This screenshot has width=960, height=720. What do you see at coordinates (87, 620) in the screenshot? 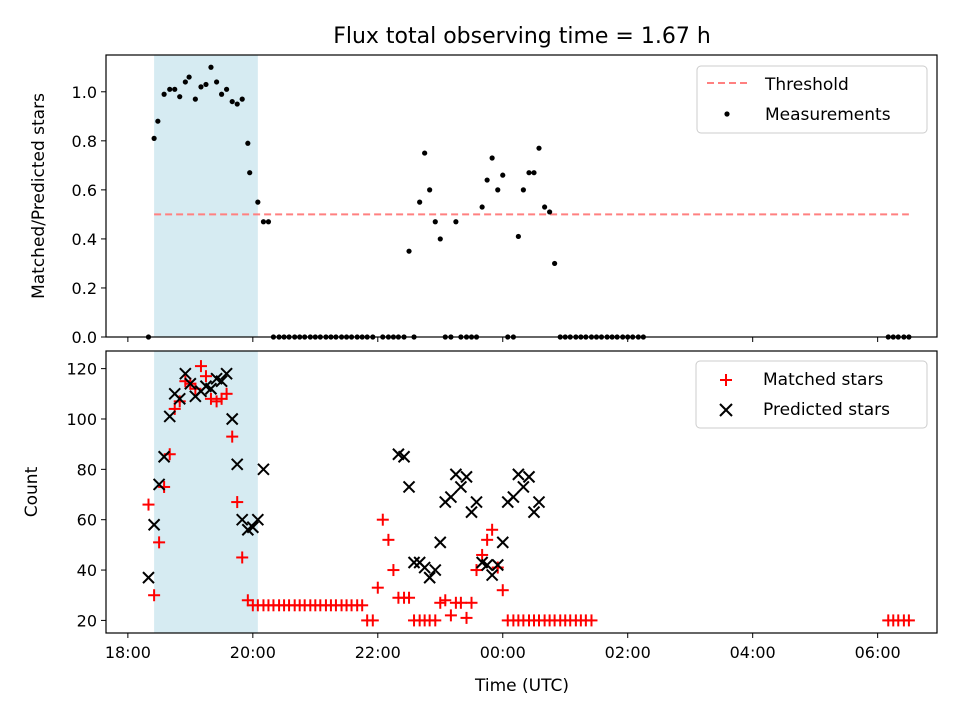
I see `y-tick-label: 20` at bounding box center [87, 620].